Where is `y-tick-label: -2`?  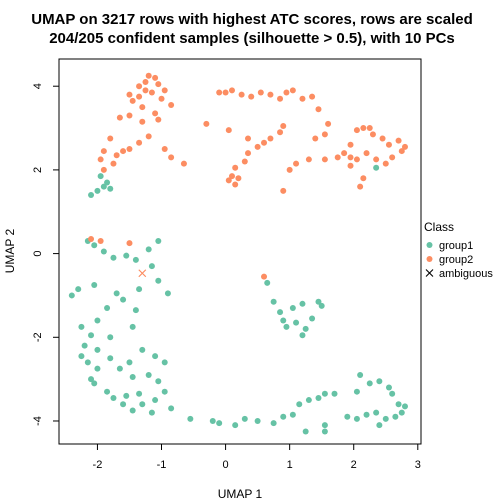
y-tick-label: -2 is located at coordinates (38, 337).